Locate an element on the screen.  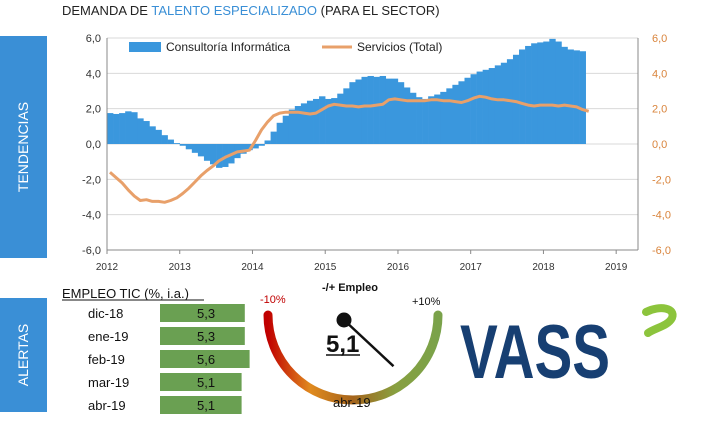
tendencias-side-panel is located at coordinates (23, 147).